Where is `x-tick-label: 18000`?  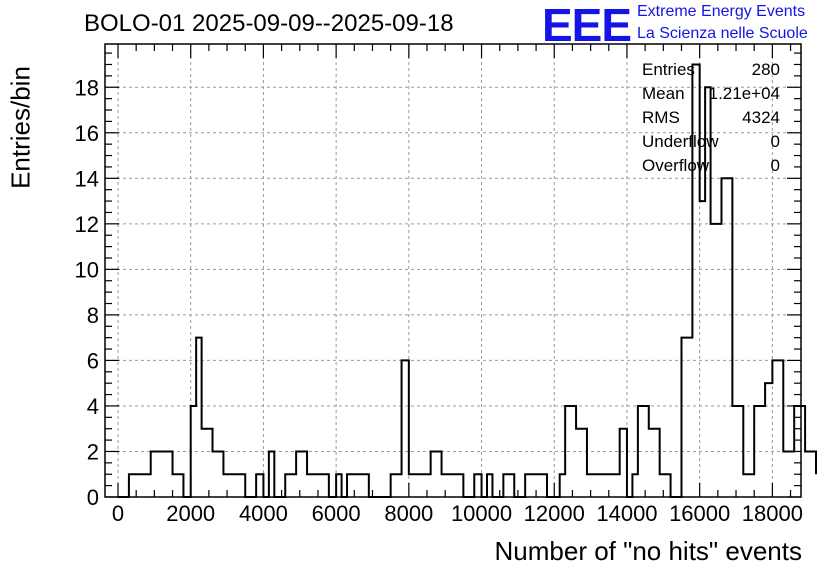
x-tick-label: 18000 is located at coordinates (772, 513).